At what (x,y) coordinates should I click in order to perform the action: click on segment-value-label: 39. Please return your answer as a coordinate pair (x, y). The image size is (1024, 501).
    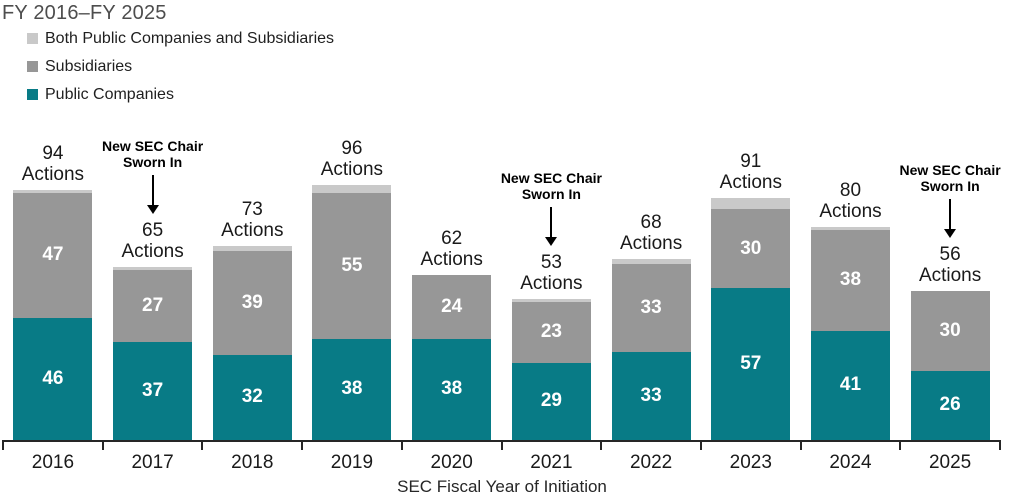
    Looking at the image, I should click on (252, 303).